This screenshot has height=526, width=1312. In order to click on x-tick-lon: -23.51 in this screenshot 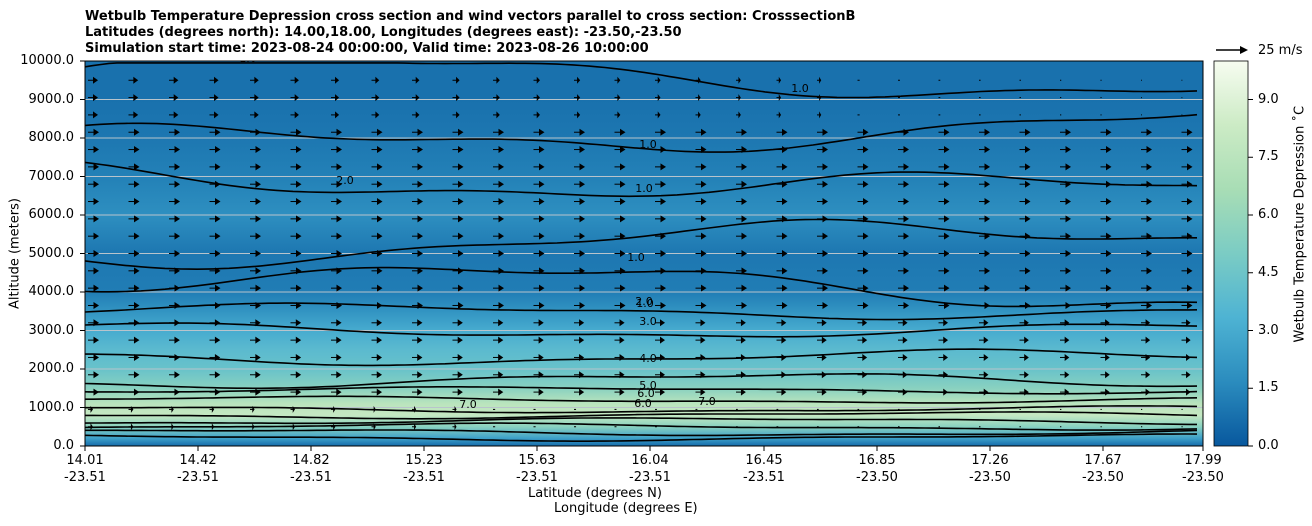, I will do `click(650, 477)`.